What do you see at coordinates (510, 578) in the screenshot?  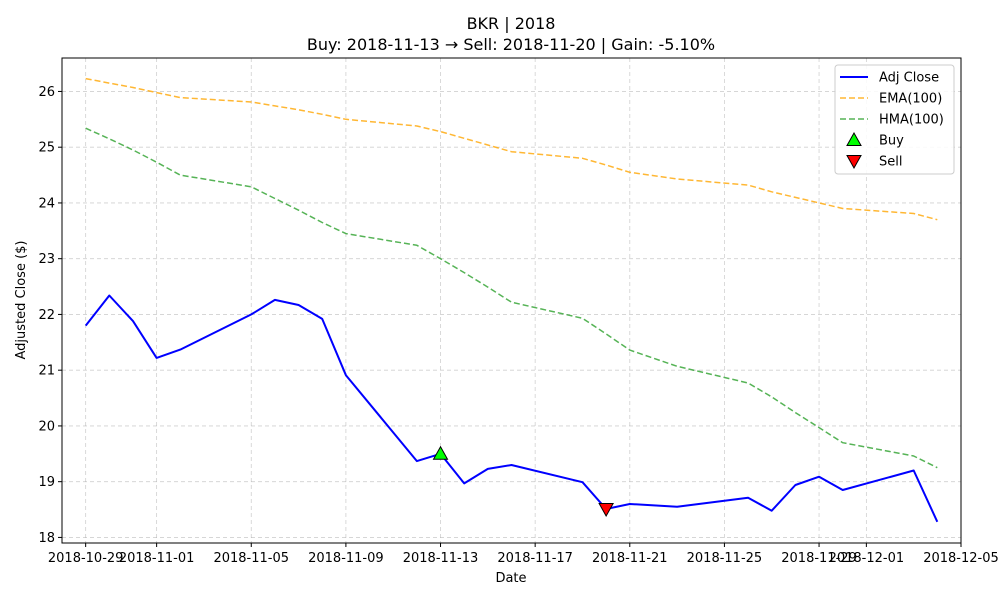 I see `x-axis-label: Date` at bounding box center [510, 578].